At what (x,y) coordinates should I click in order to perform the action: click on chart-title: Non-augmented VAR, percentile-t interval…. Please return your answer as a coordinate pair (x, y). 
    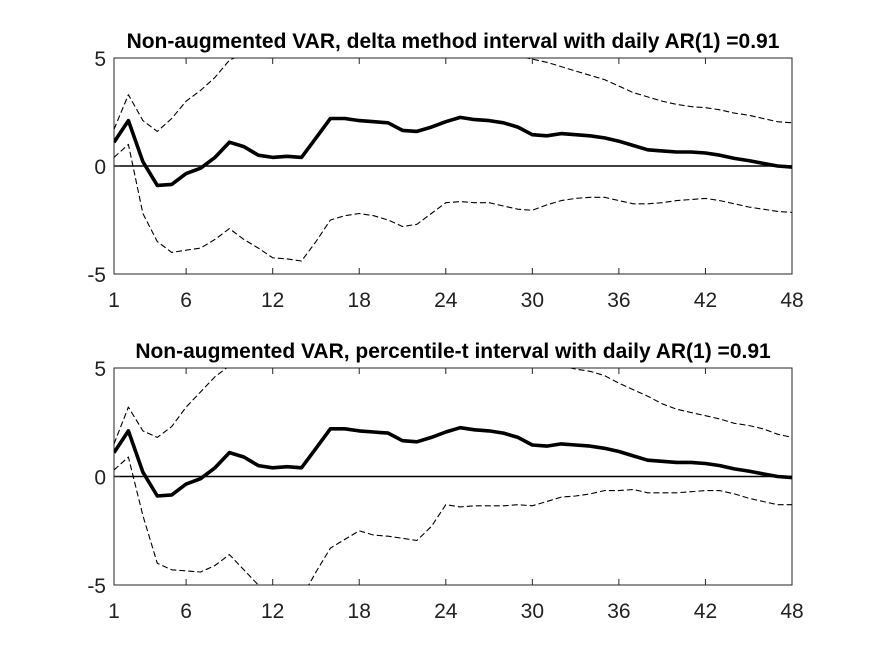
    Looking at the image, I should click on (453, 351).